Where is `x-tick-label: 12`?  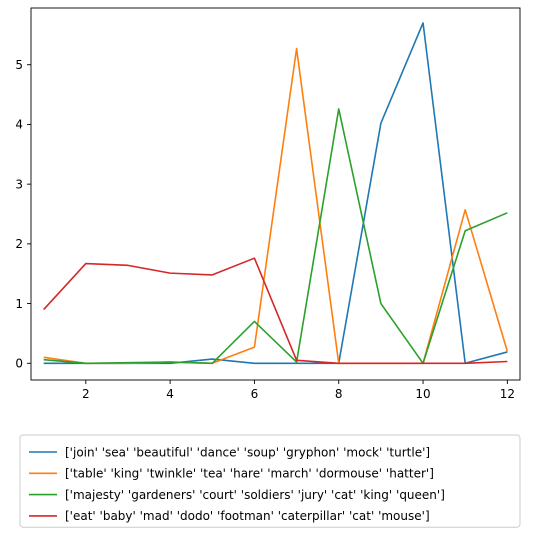 x-tick-label: 12 is located at coordinates (507, 394).